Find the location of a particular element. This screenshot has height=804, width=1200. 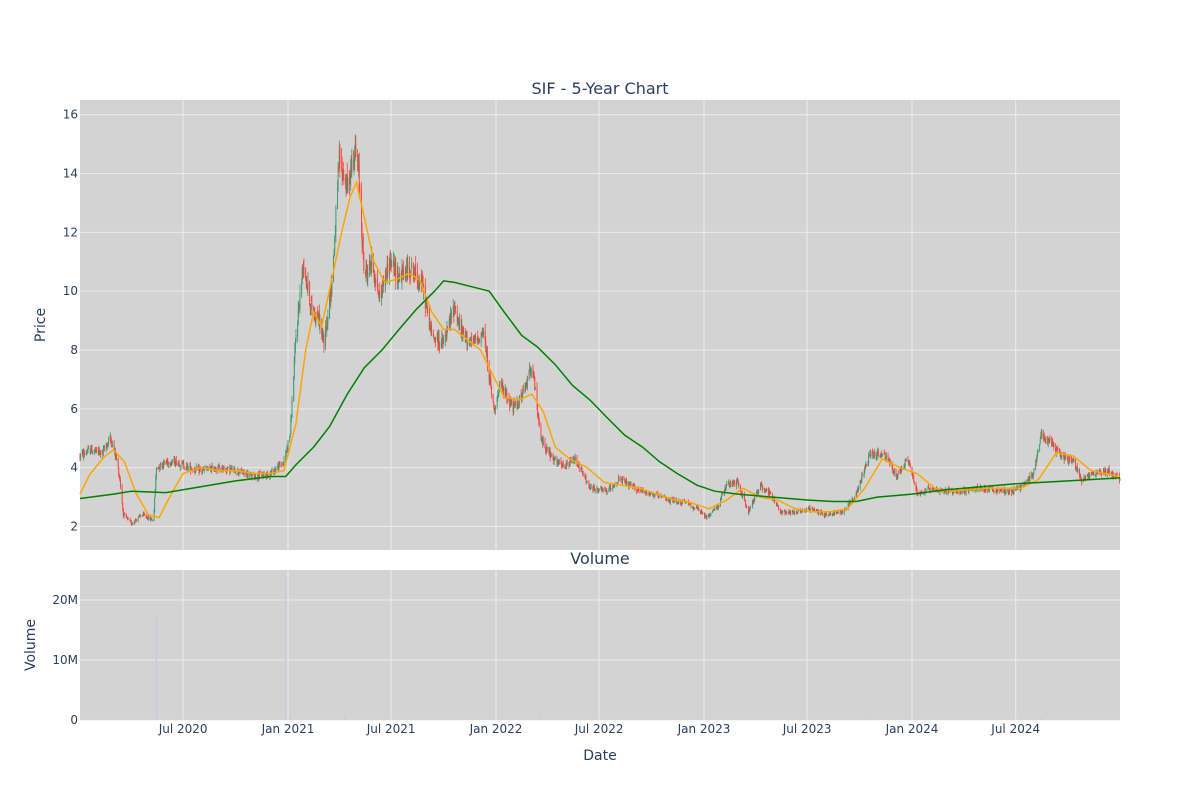

x-tick-label: Jul 2021 is located at coordinates (391, 729).